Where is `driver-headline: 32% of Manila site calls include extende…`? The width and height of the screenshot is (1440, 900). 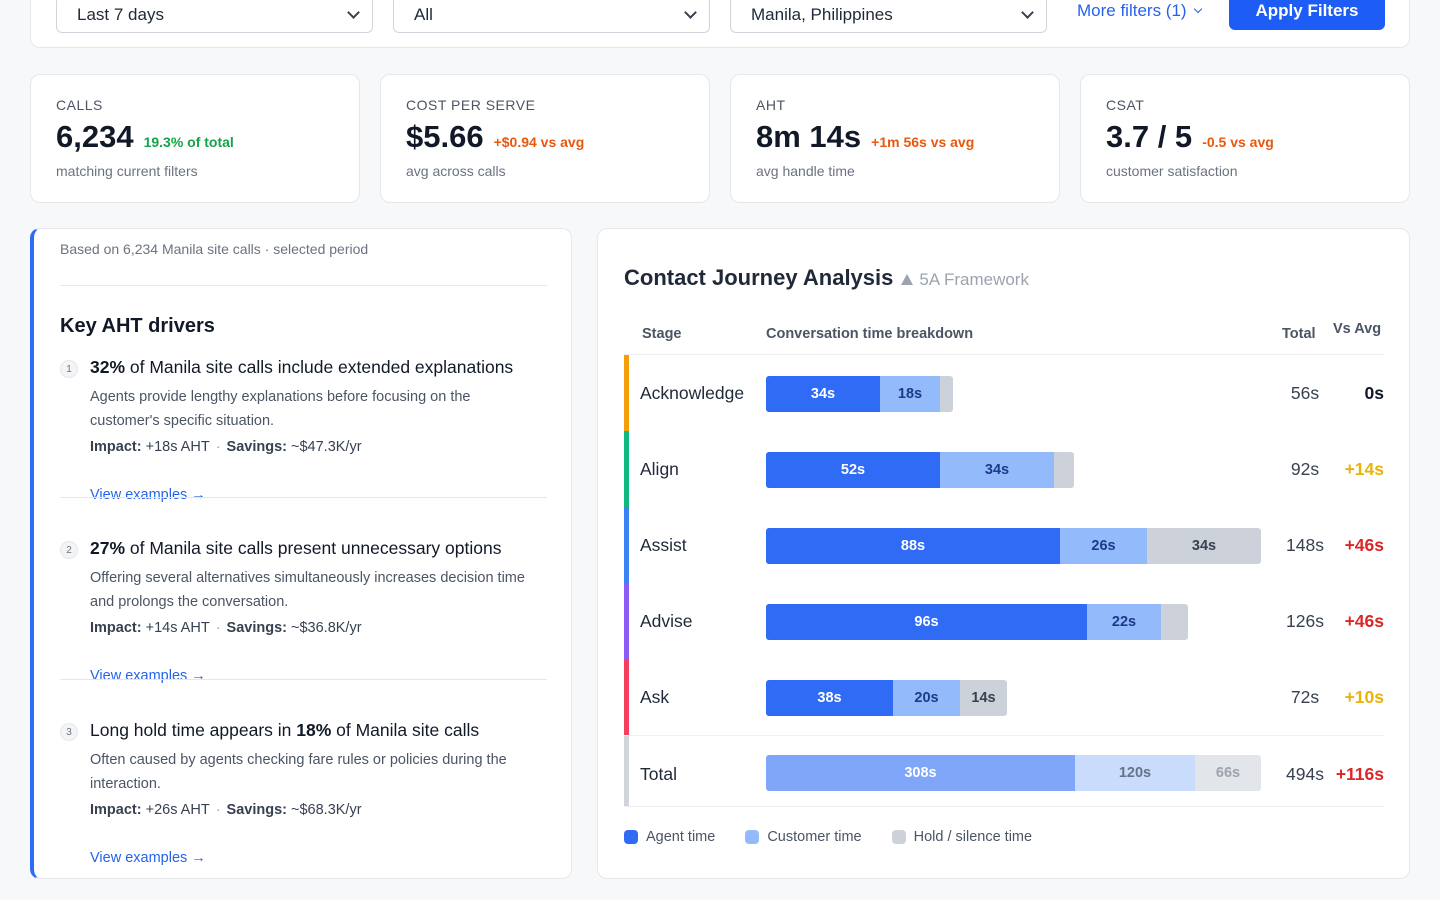 driver-headline: 32% of Manila site calls include extende… is located at coordinates (320, 367).